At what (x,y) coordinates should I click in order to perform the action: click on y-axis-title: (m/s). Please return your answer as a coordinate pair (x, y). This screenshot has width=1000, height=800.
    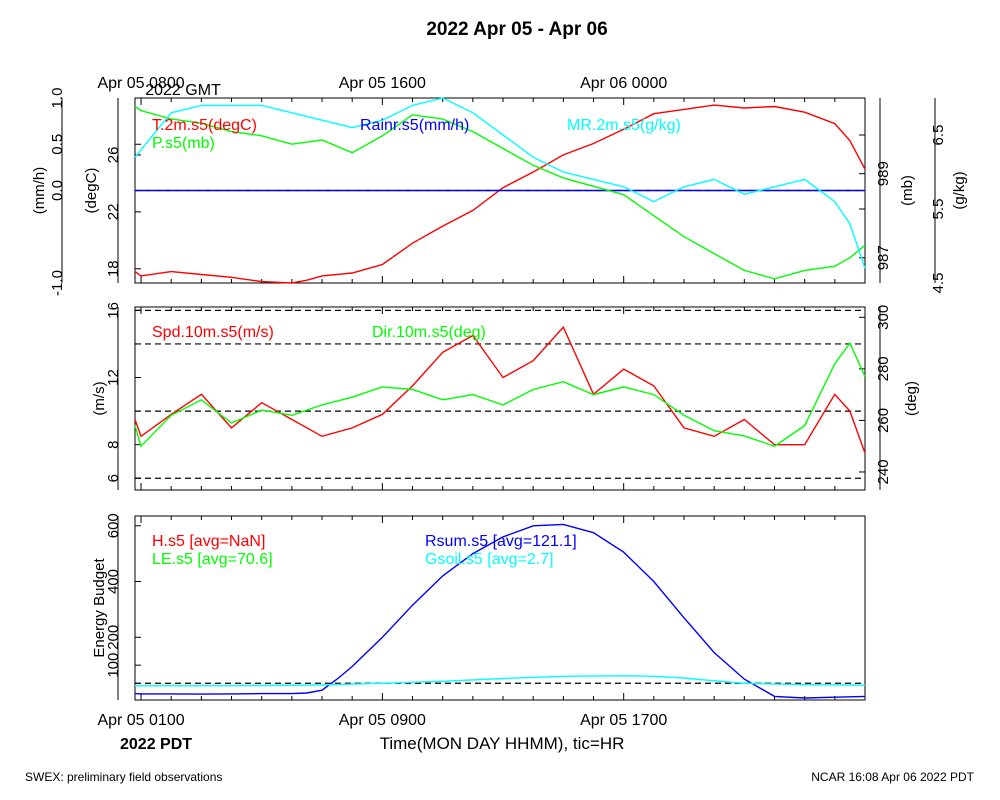
    Looking at the image, I should click on (99, 398).